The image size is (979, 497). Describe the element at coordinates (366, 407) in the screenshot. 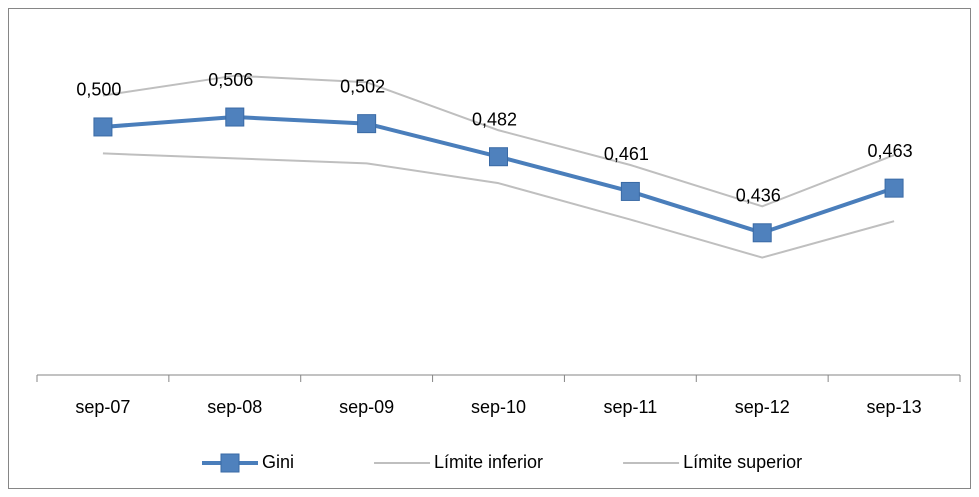

I see `x-tick-label: sep-09` at that location.